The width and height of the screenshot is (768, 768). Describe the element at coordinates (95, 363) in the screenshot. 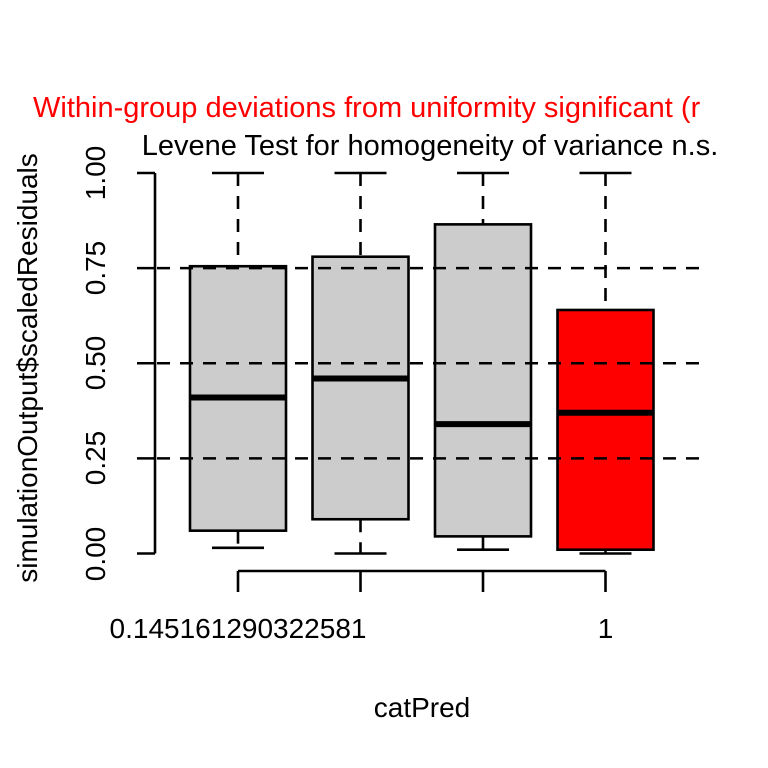

I see `y-tick-label: 0.50` at that location.